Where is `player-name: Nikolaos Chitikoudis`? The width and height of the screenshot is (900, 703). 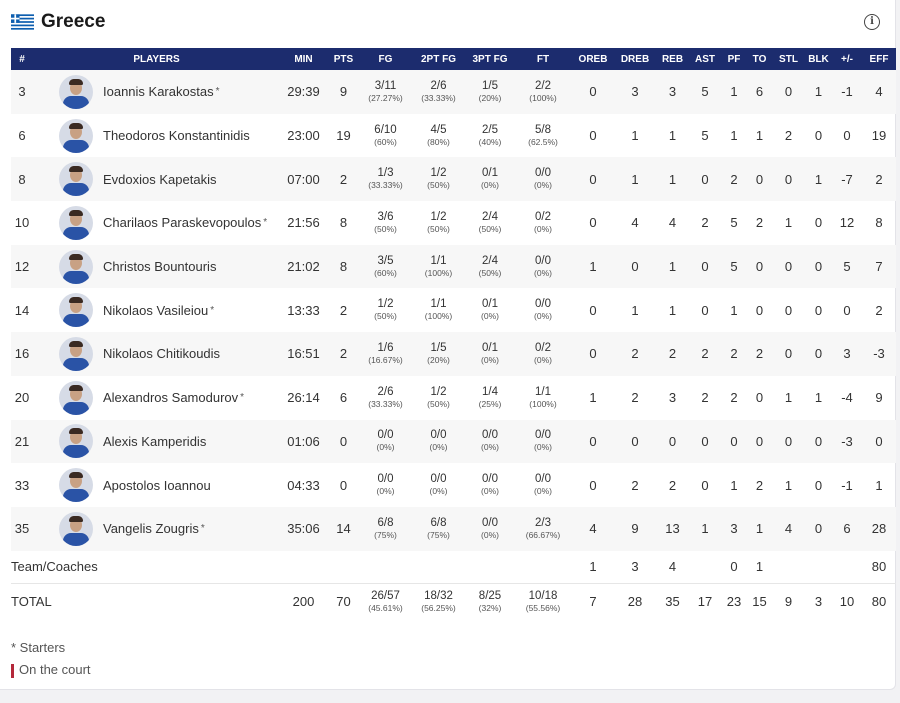 player-name: Nikolaos Chitikoudis is located at coordinates (162, 354).